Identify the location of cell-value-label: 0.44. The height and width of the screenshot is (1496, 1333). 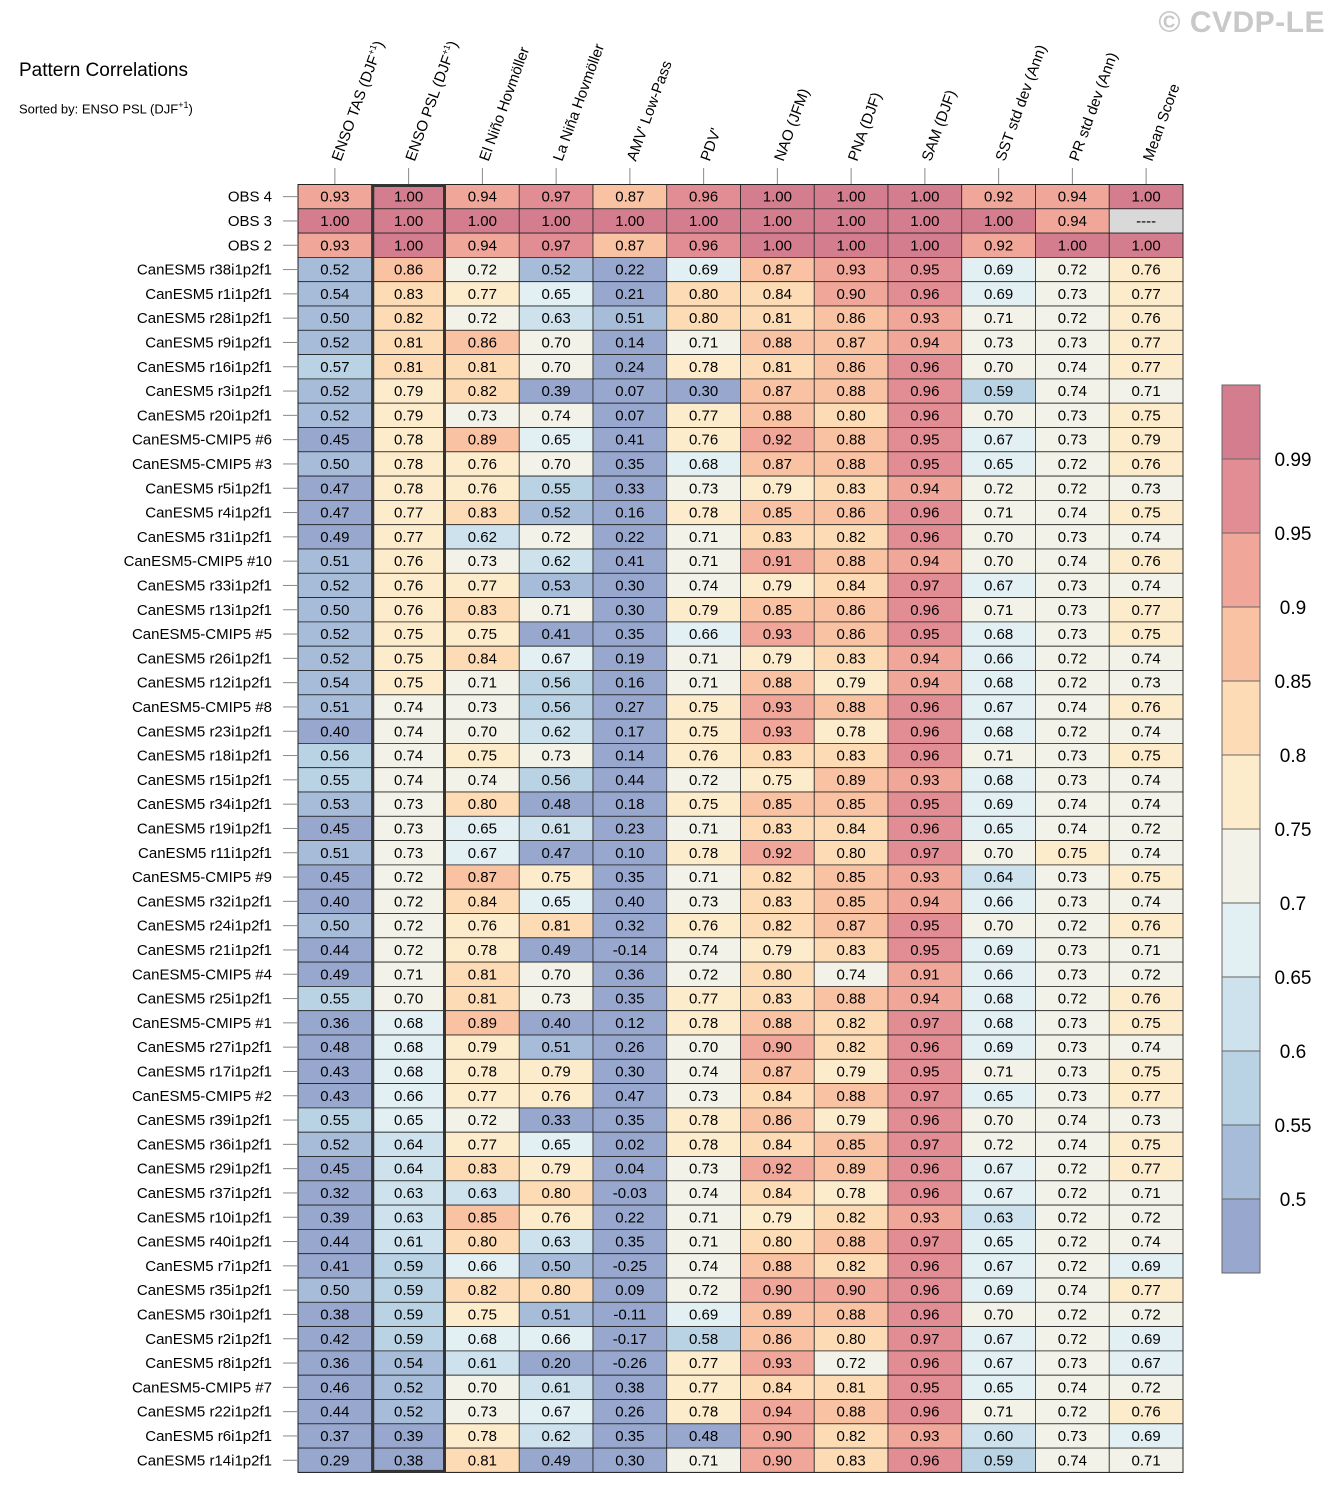
(334, 950).